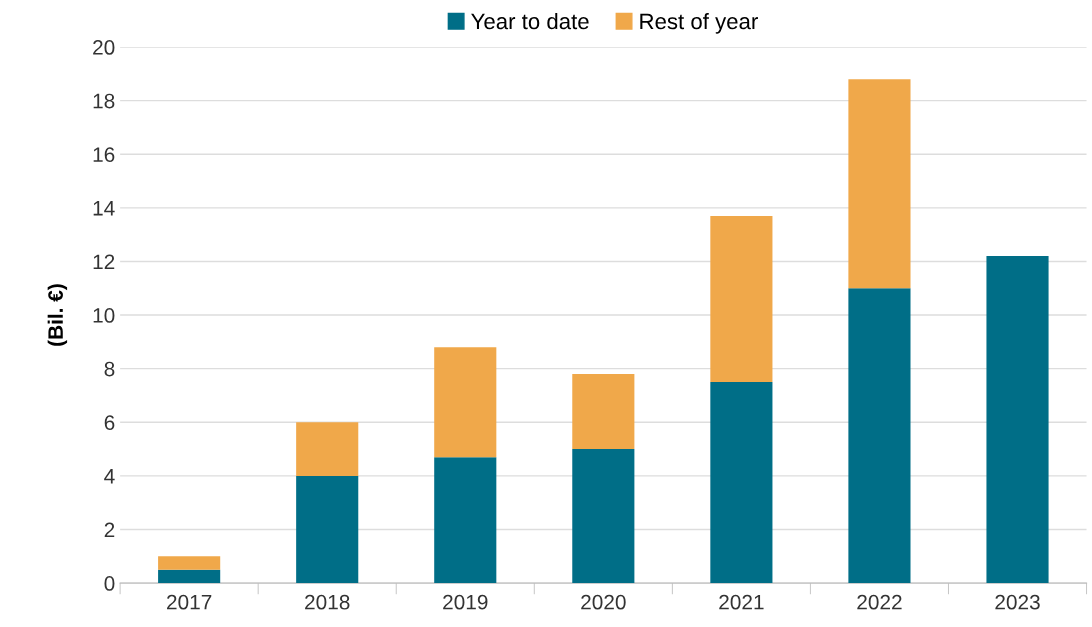 This screenshot has width=1092, height=627. Describe the element at coordinates (104, 101) in the screenshot. I see `y-tick-label: 18` at that location.